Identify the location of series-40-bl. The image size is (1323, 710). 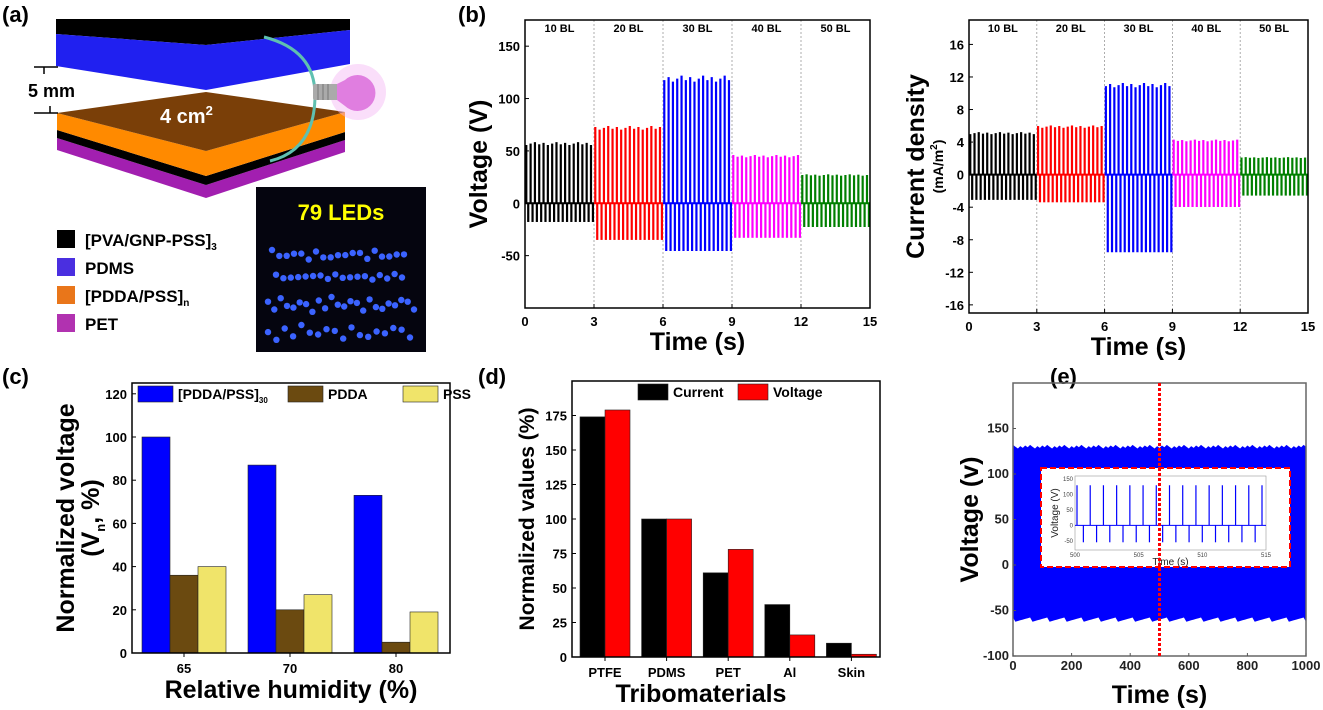
(1206, 173).